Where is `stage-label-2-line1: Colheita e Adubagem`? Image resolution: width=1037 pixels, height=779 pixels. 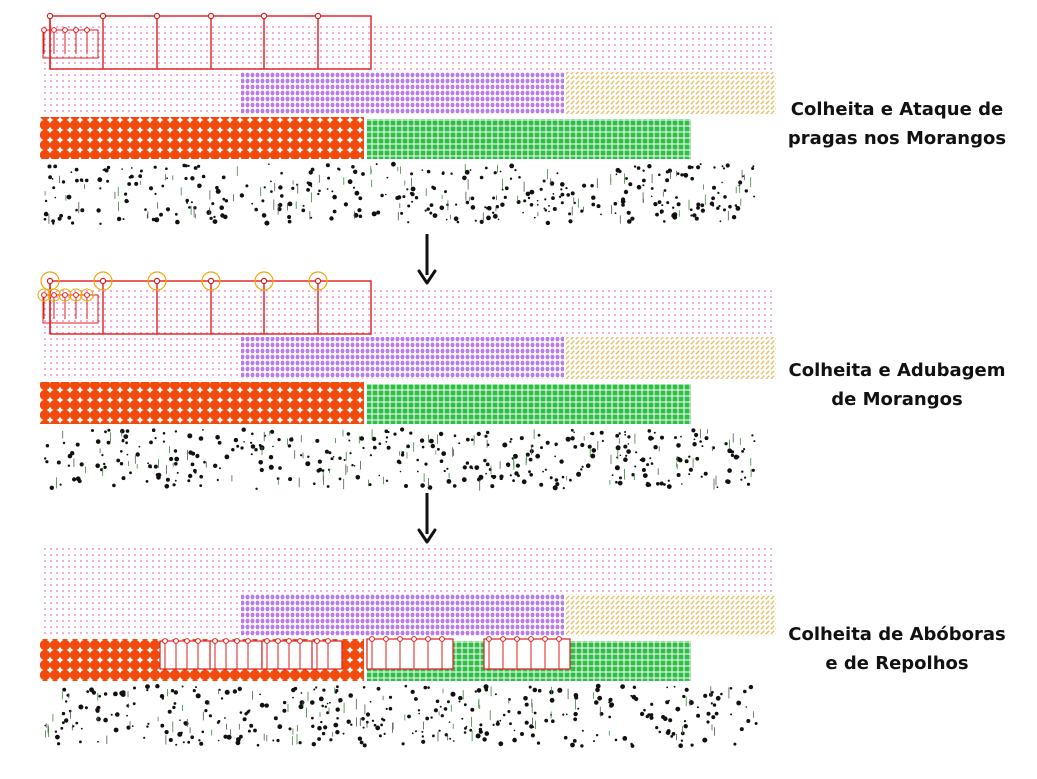
stage-label-2-line1: Colheita e Adubagem is located at coordinates (897, 370).